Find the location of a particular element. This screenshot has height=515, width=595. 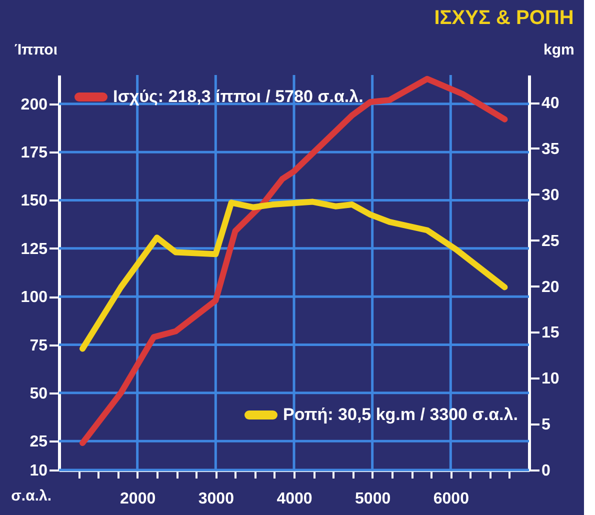

y2-tick-label: 30 is located at coordinates (551, 195).